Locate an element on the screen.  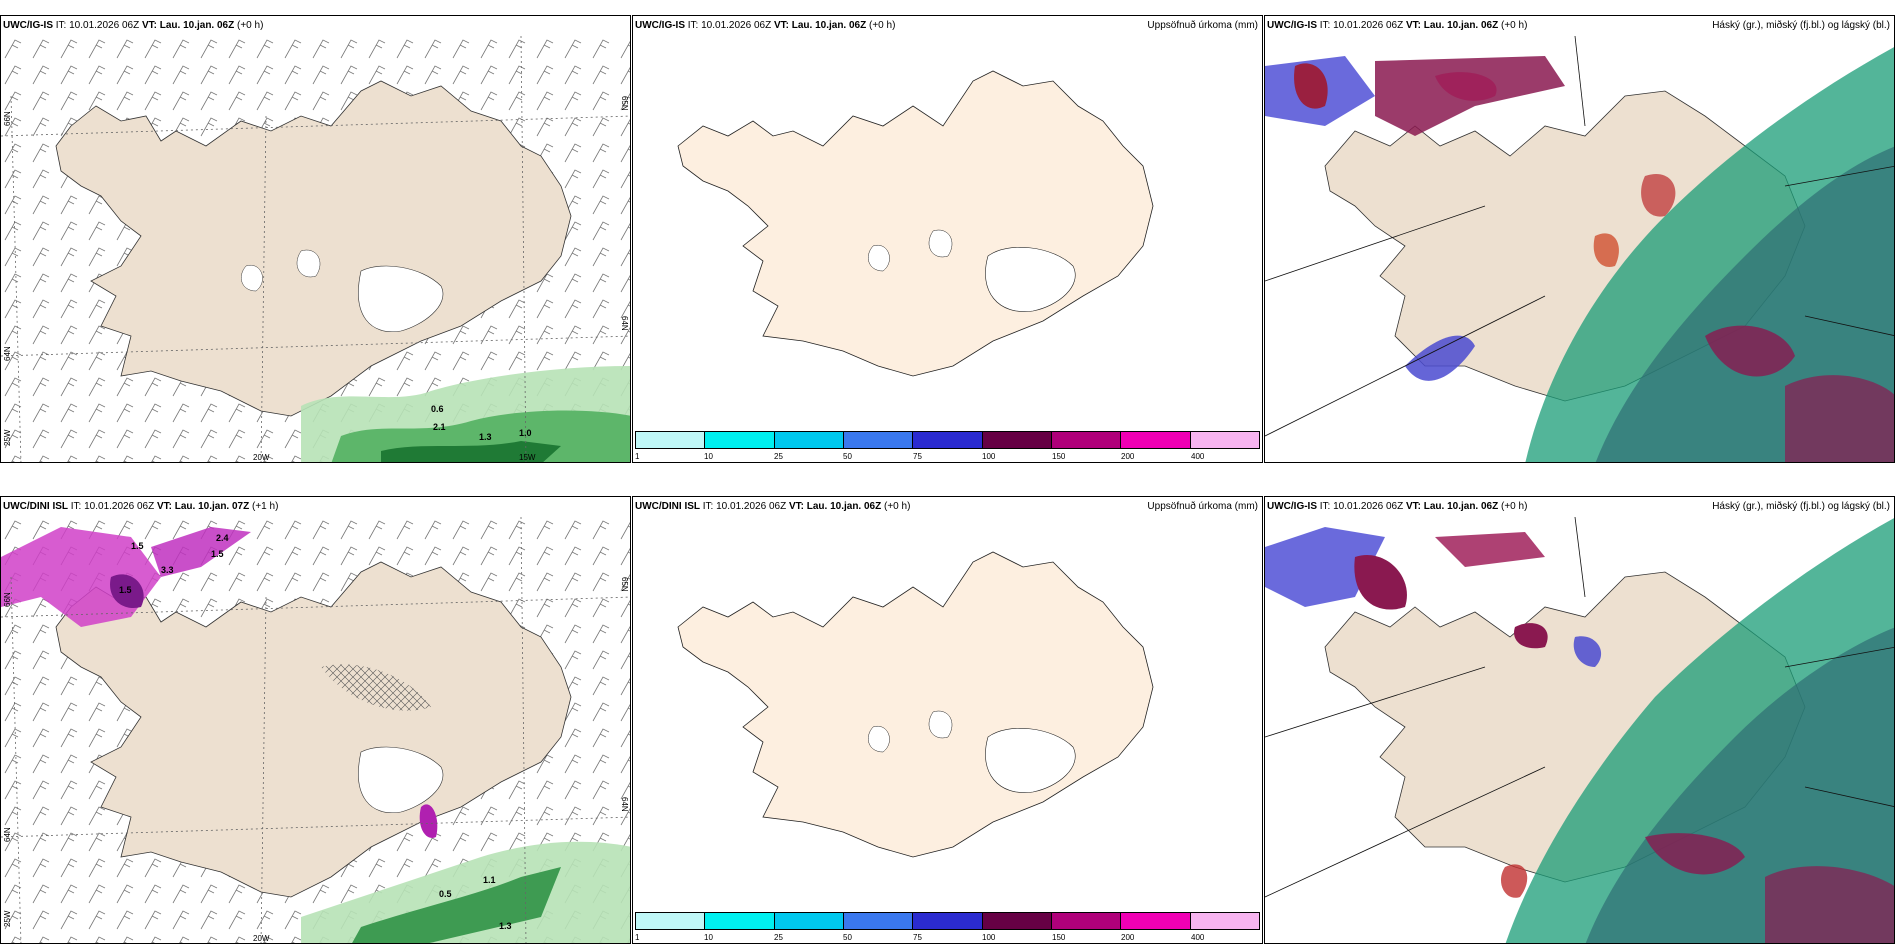
contour-label: 0.5 is located at coordinates (445, 894).